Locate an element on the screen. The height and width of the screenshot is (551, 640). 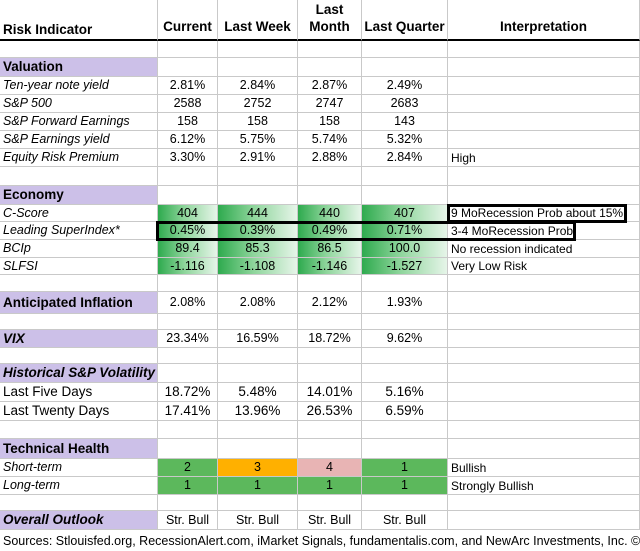
row-label-sp-fwd: S&P Forward Earnings is located at coordinates (79, 122).